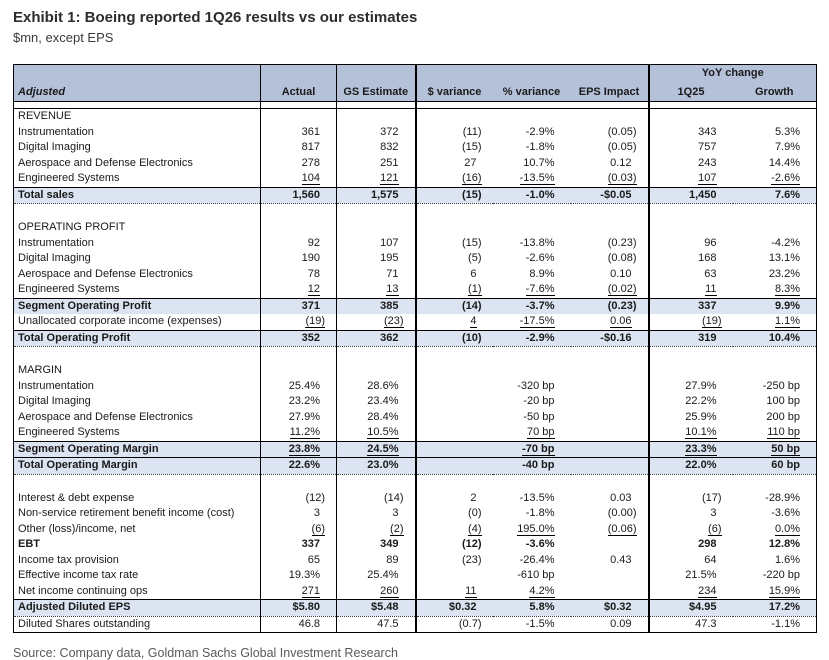 The image size is (829, 660). I want to click on value-cell: 64, so click(690, 560).